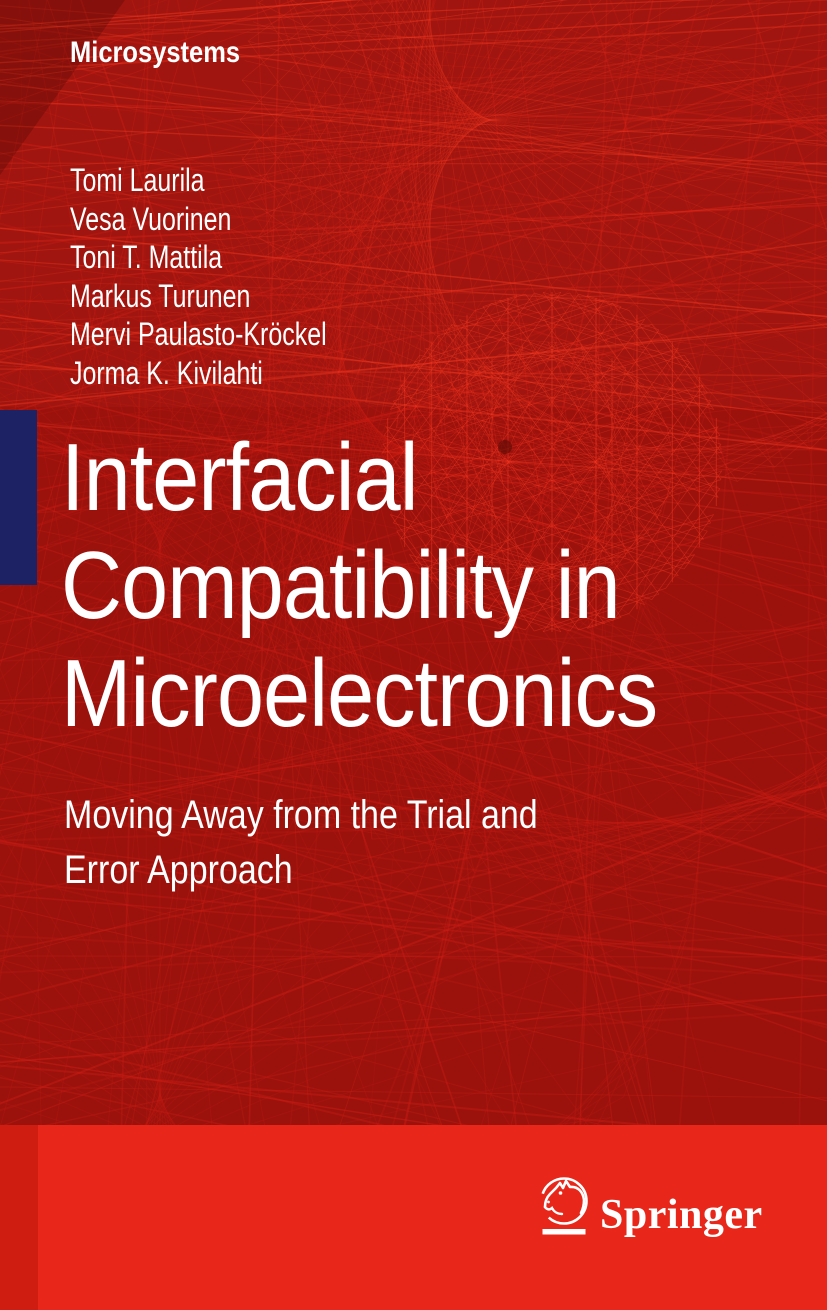 The width and height of the screenshot is (827, 1310). Describe the element at coordinates (413, 1217) in the screenshot. I see `bottom-band` at that location.